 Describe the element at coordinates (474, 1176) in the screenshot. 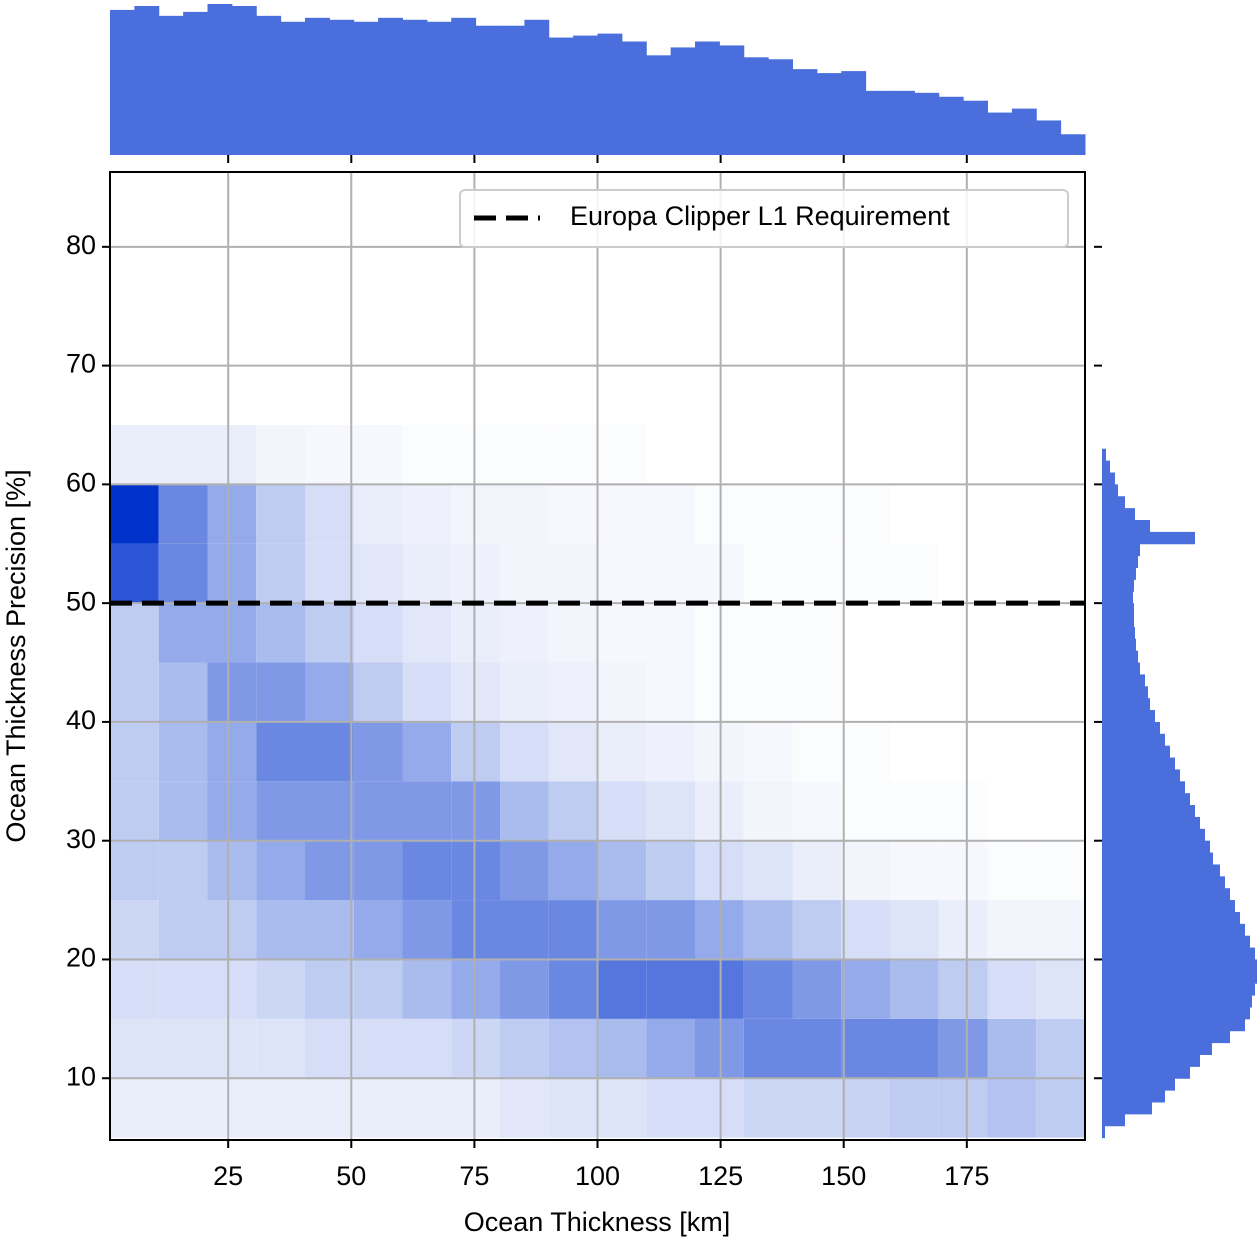

I see `x-tick-label: 75` at that location.